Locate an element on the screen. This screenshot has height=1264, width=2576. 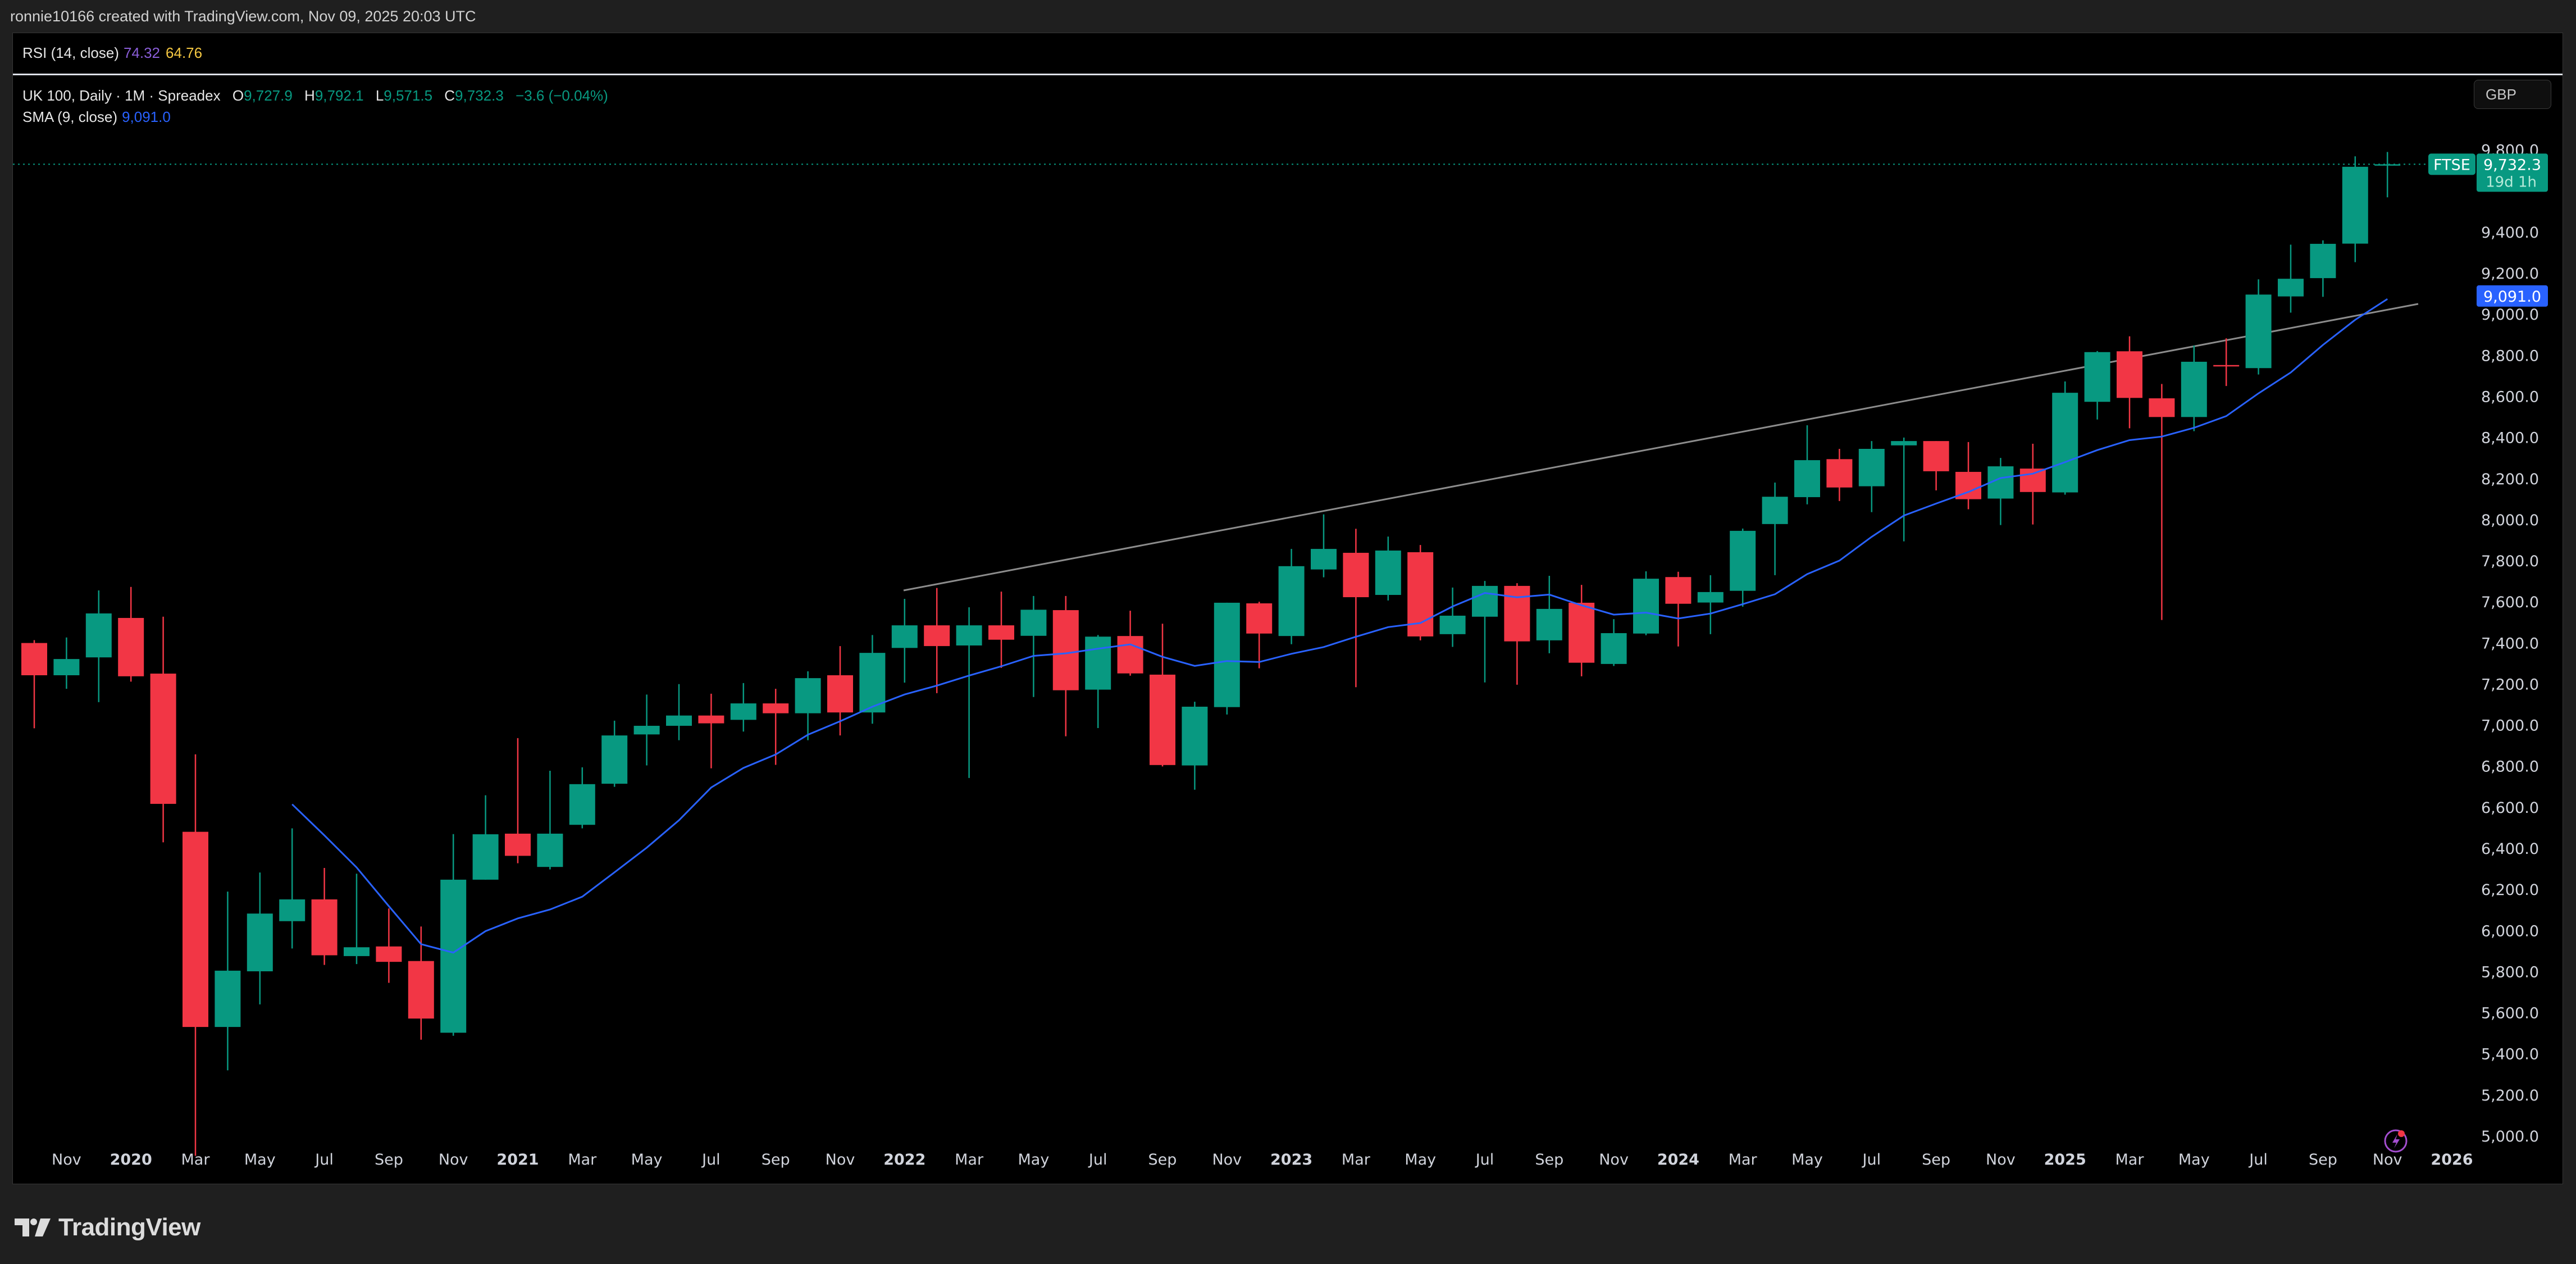
price-axis-tick: 9,400.0 is located at coordinates (2510, 233).